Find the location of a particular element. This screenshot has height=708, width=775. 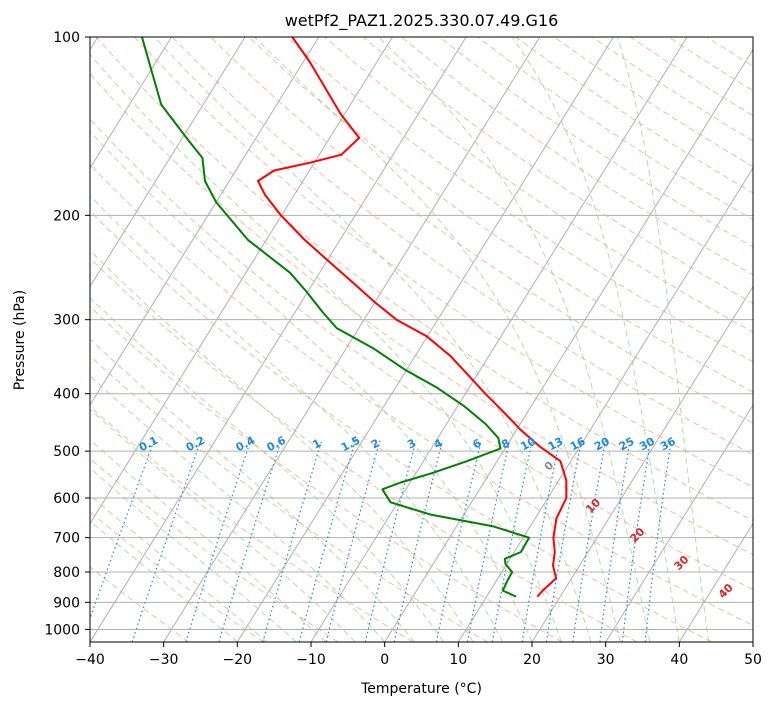

x-tick-label: 20 is located at coordinates (532, 660).